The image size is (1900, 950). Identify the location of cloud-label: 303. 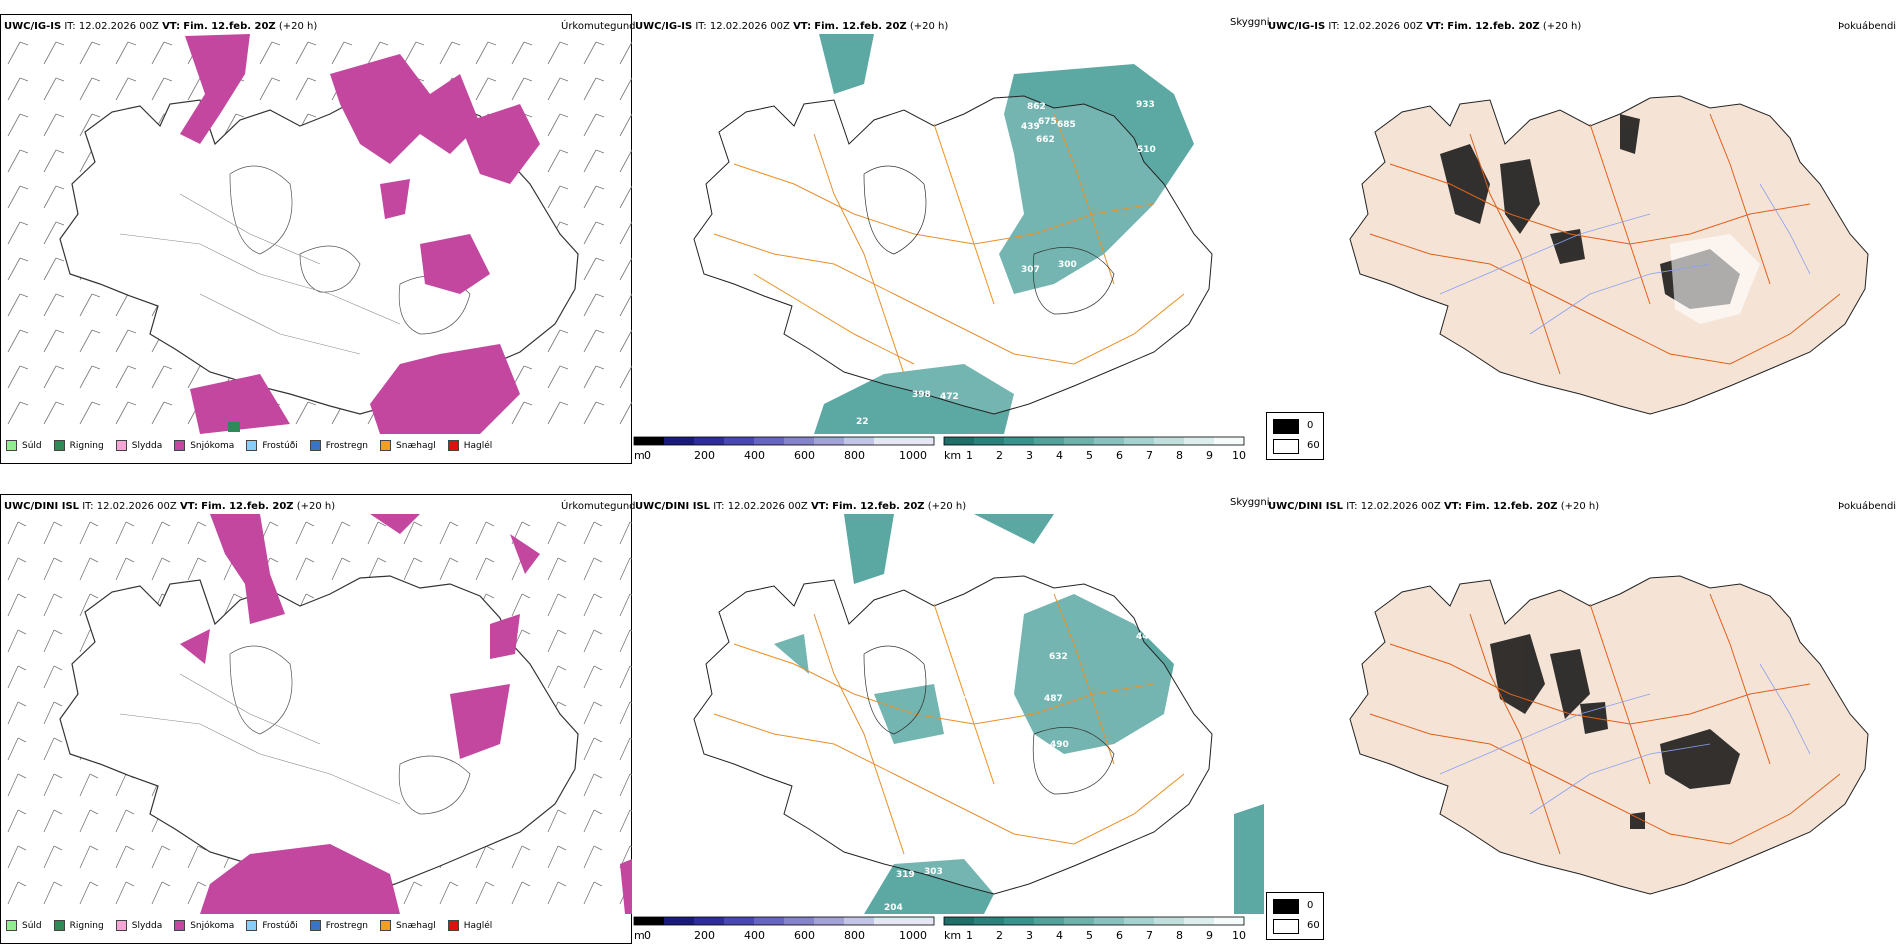
(933, 872).